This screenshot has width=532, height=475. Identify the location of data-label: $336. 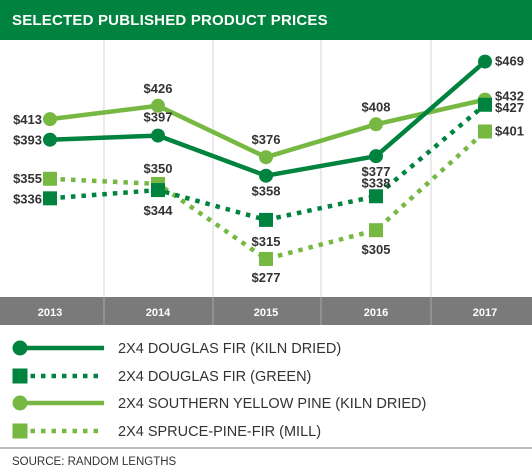
(27, 198).